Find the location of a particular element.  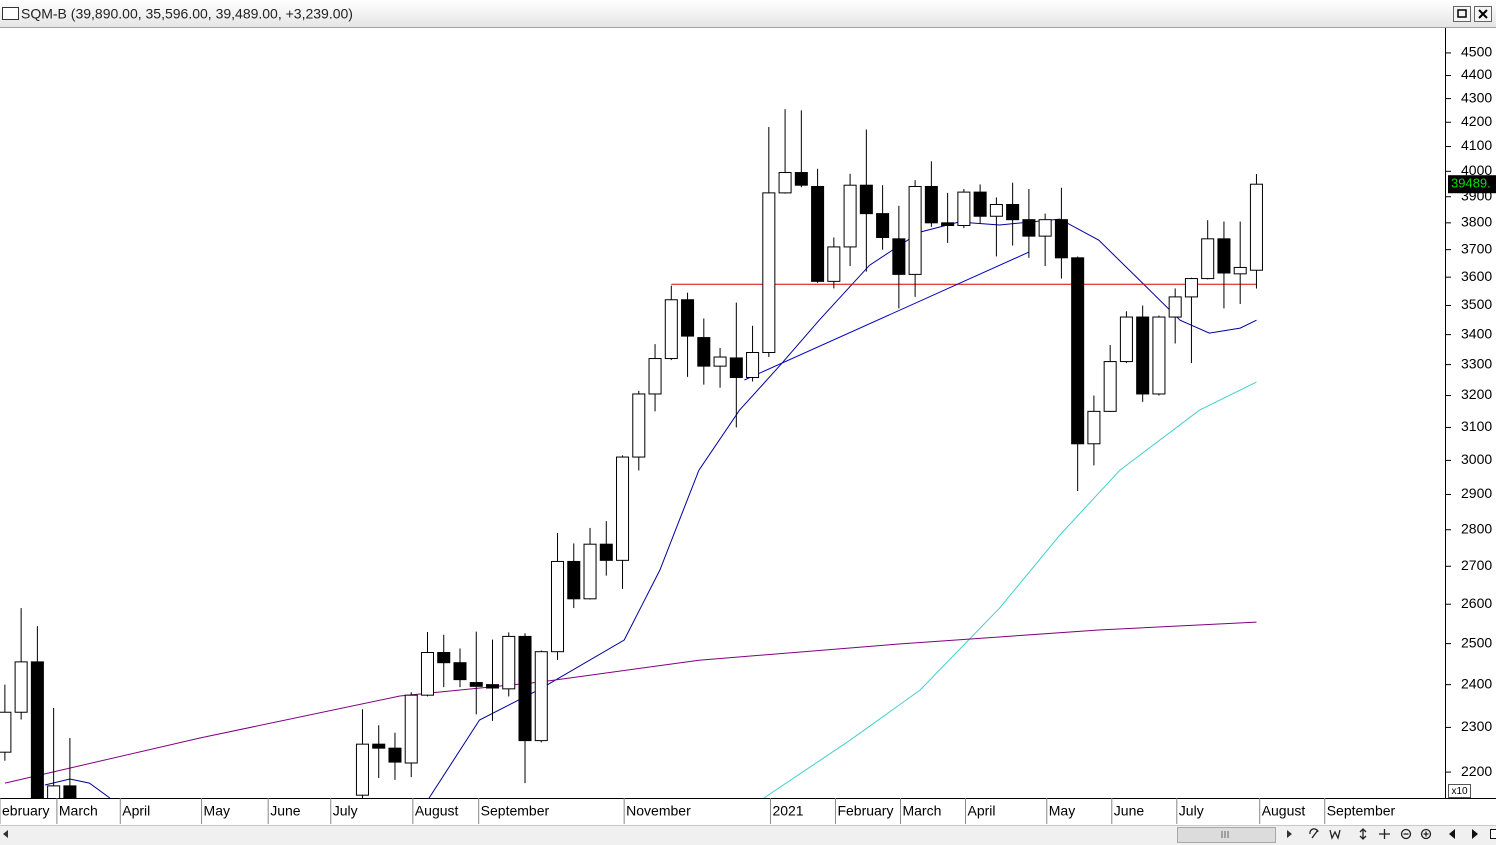

tool-zoom-in-sign is located at coordinates (1426, 834).